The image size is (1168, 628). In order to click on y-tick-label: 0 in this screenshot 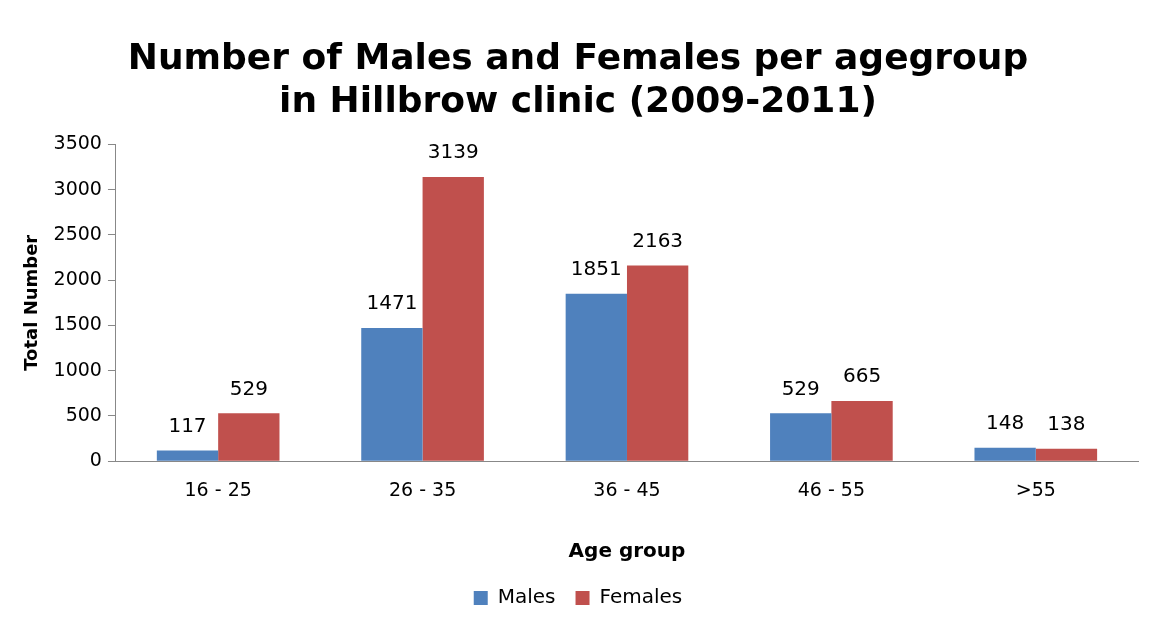, I will do `click(95, 459)`.